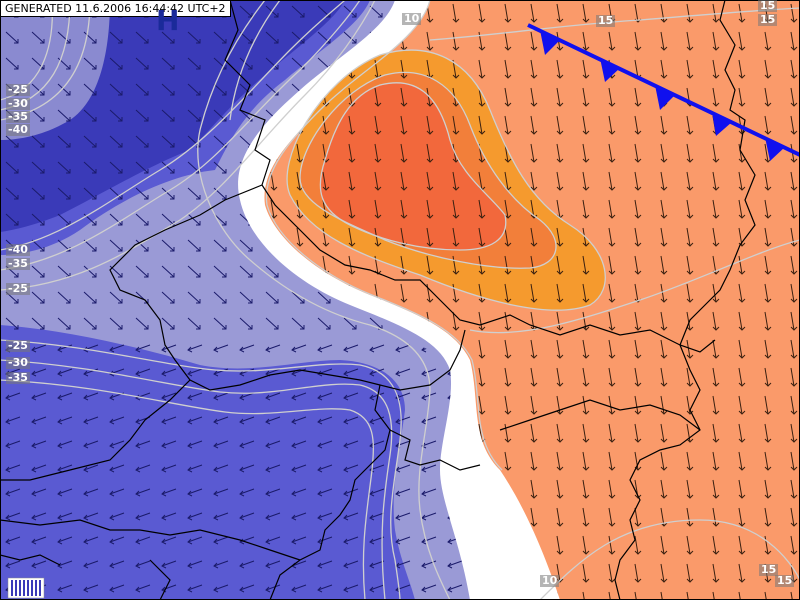  What do you see at coordinates (26, 588) in the screenshot?
I see `colorbar-legend` at bounding box center [26, 588].